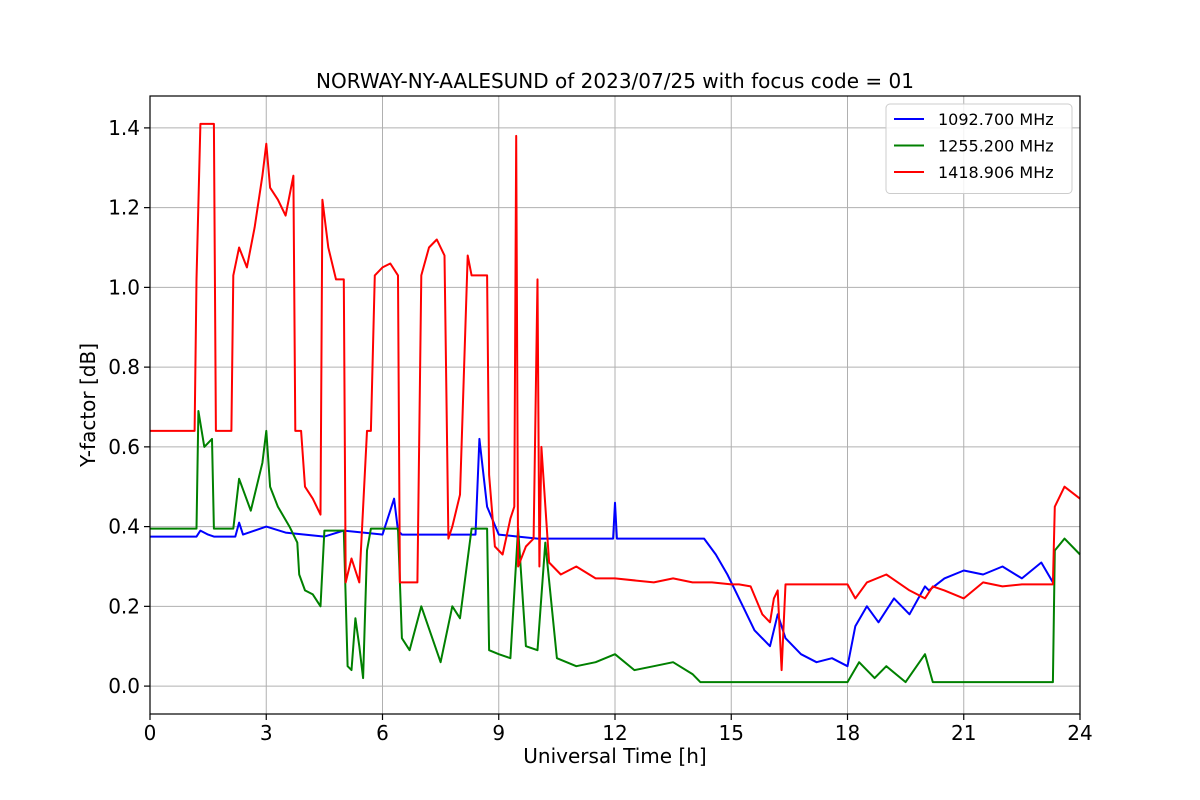 The image size is (1200, 800). Describe the element at coordinates (124, 287) in the screenshot. I see `y-tick-label: 1.0` at that location.